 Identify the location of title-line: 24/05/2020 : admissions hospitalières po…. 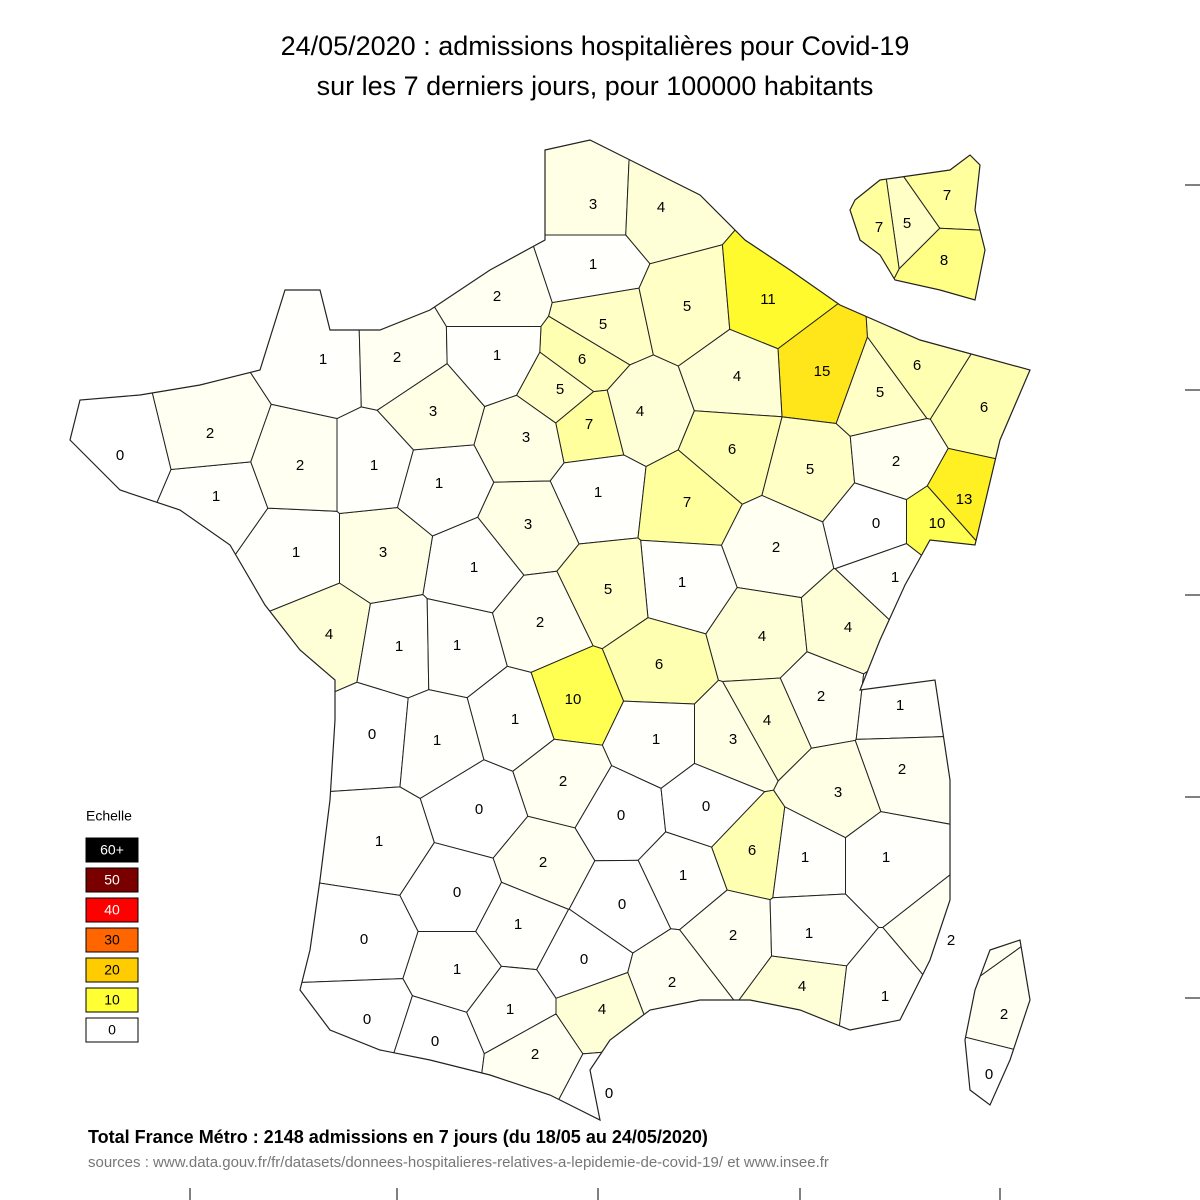
(595, 46).